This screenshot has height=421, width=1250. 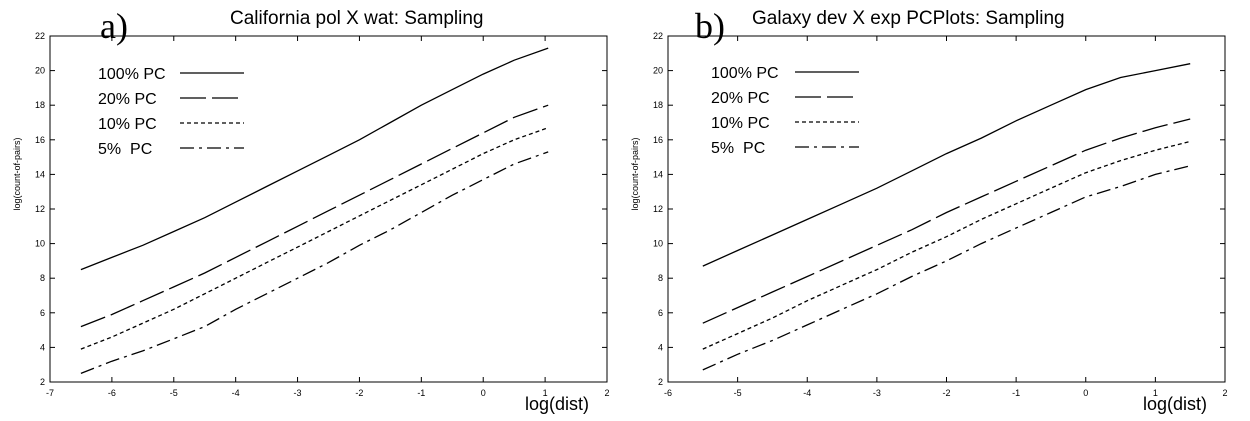 I want to click on chart-title: Galaxy dev X exp PCPlots: Sampling, so click(x=908, y=18).